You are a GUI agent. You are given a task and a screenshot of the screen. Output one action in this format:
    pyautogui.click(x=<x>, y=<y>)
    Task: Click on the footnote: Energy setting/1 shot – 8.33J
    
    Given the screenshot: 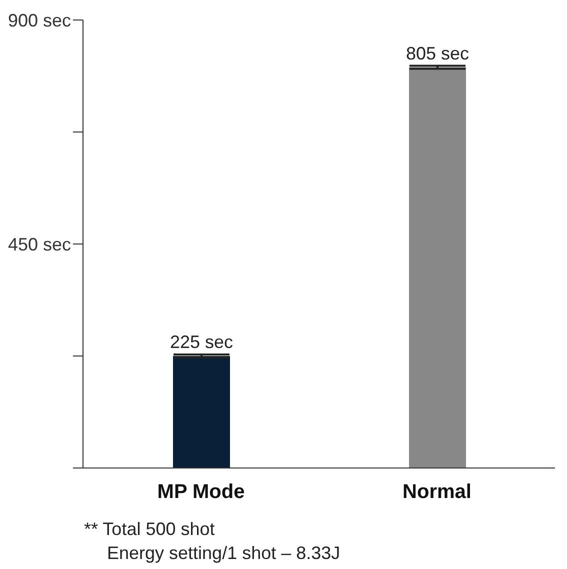 What is the action you would take?
    pyautogui.click(x=224, y=553)
    